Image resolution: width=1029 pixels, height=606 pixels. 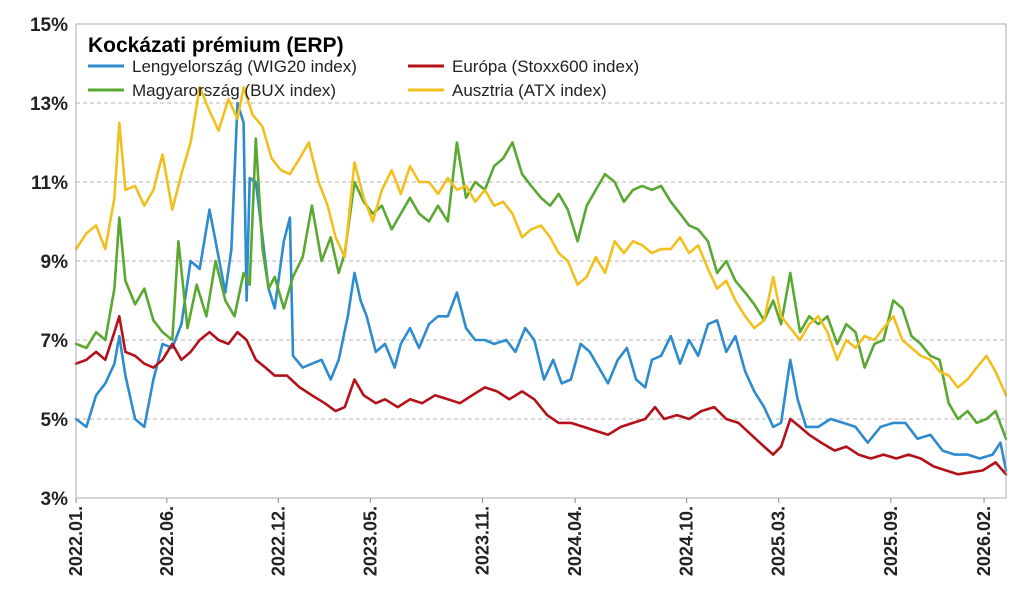 What do you see at coordinates (216, 45) in the screenshot?
I see `chart-title: Kockázati prémium (ERP)` at bounding box center [216, 45].